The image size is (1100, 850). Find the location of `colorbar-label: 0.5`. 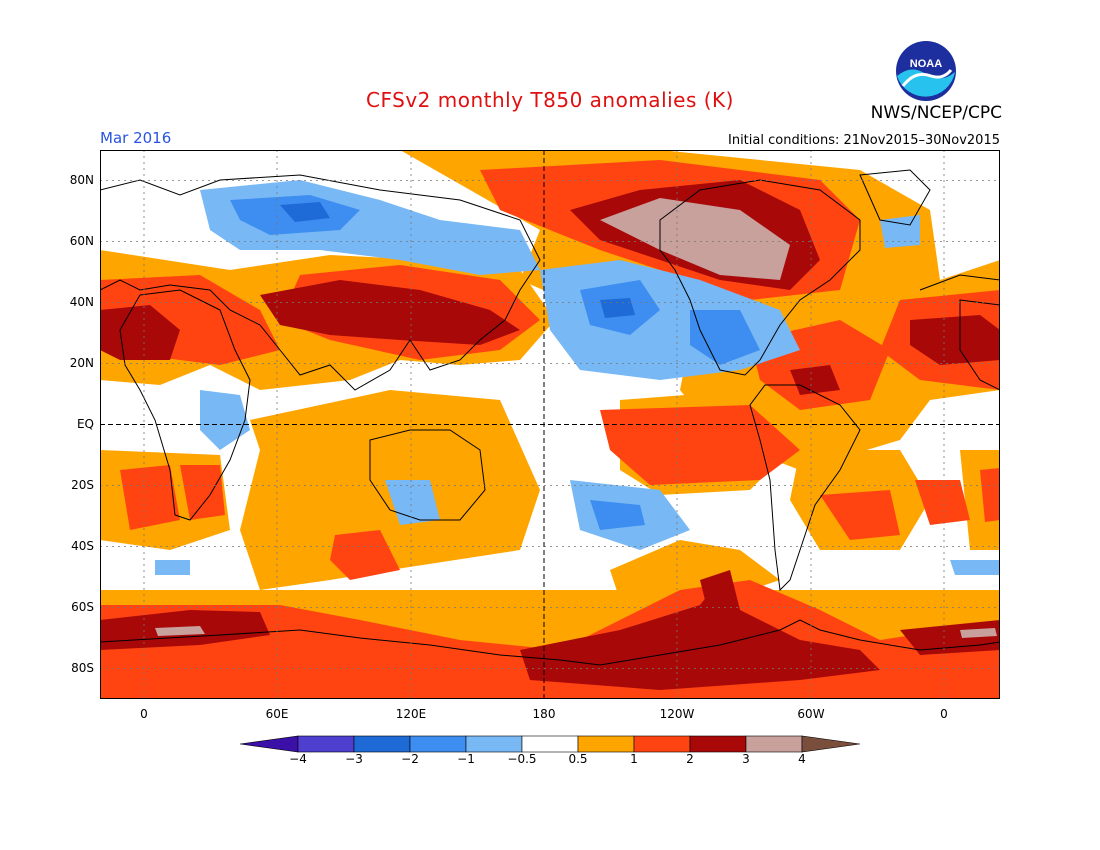

colorbar-label: 0.5 is located at coordinates (578, 759).